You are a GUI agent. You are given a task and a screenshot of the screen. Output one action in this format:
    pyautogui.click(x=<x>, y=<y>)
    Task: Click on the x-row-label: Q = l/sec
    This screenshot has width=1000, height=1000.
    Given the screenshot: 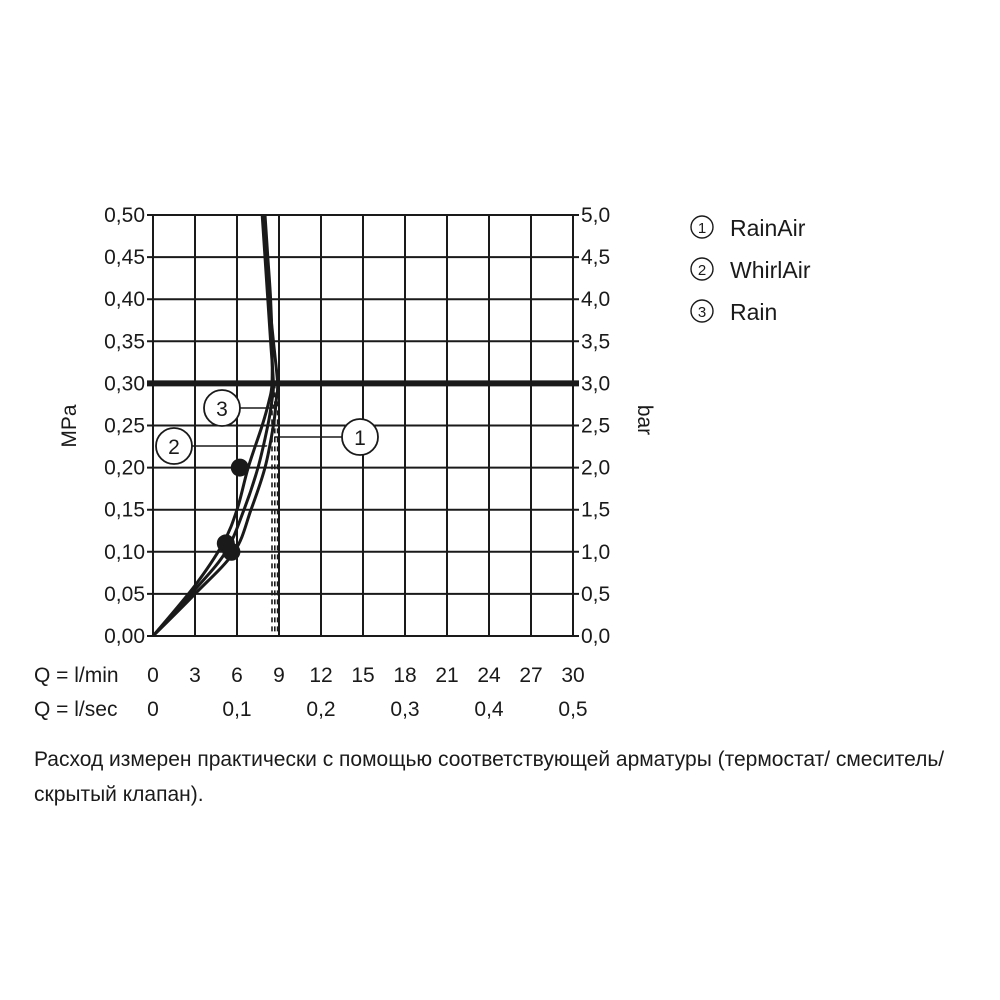 What is the action you would take?
    pyautogui.click(x=75, y=709)
    